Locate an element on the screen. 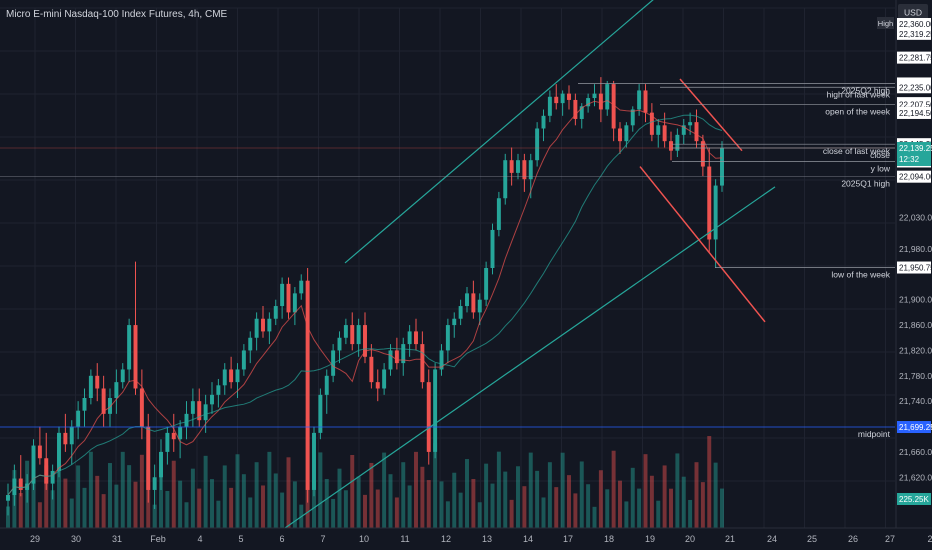 This screenshot has width=932, height=550. y-tick-label: 21,620.00 is located at coordinates (915, 477).